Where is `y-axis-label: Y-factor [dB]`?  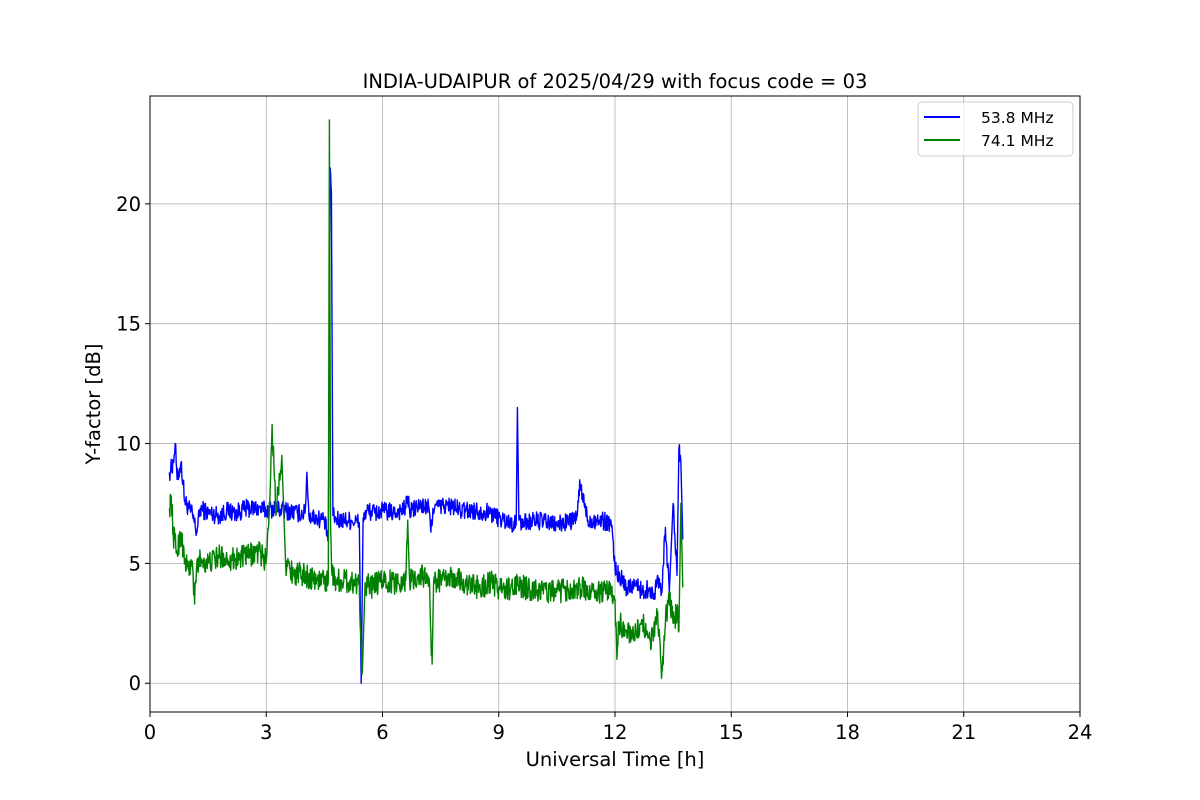 y-axis-label: Y-factor [dB] is located at coordinates (93, 405).